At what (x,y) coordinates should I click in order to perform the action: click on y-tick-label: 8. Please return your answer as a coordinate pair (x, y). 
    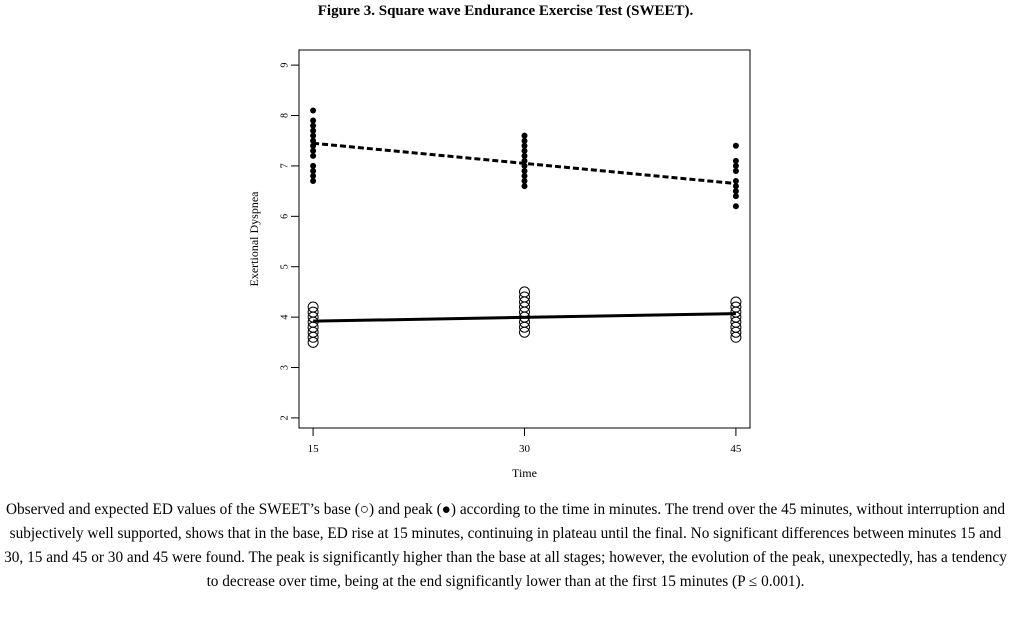
    Looking at the image, I should click on (284, 115).